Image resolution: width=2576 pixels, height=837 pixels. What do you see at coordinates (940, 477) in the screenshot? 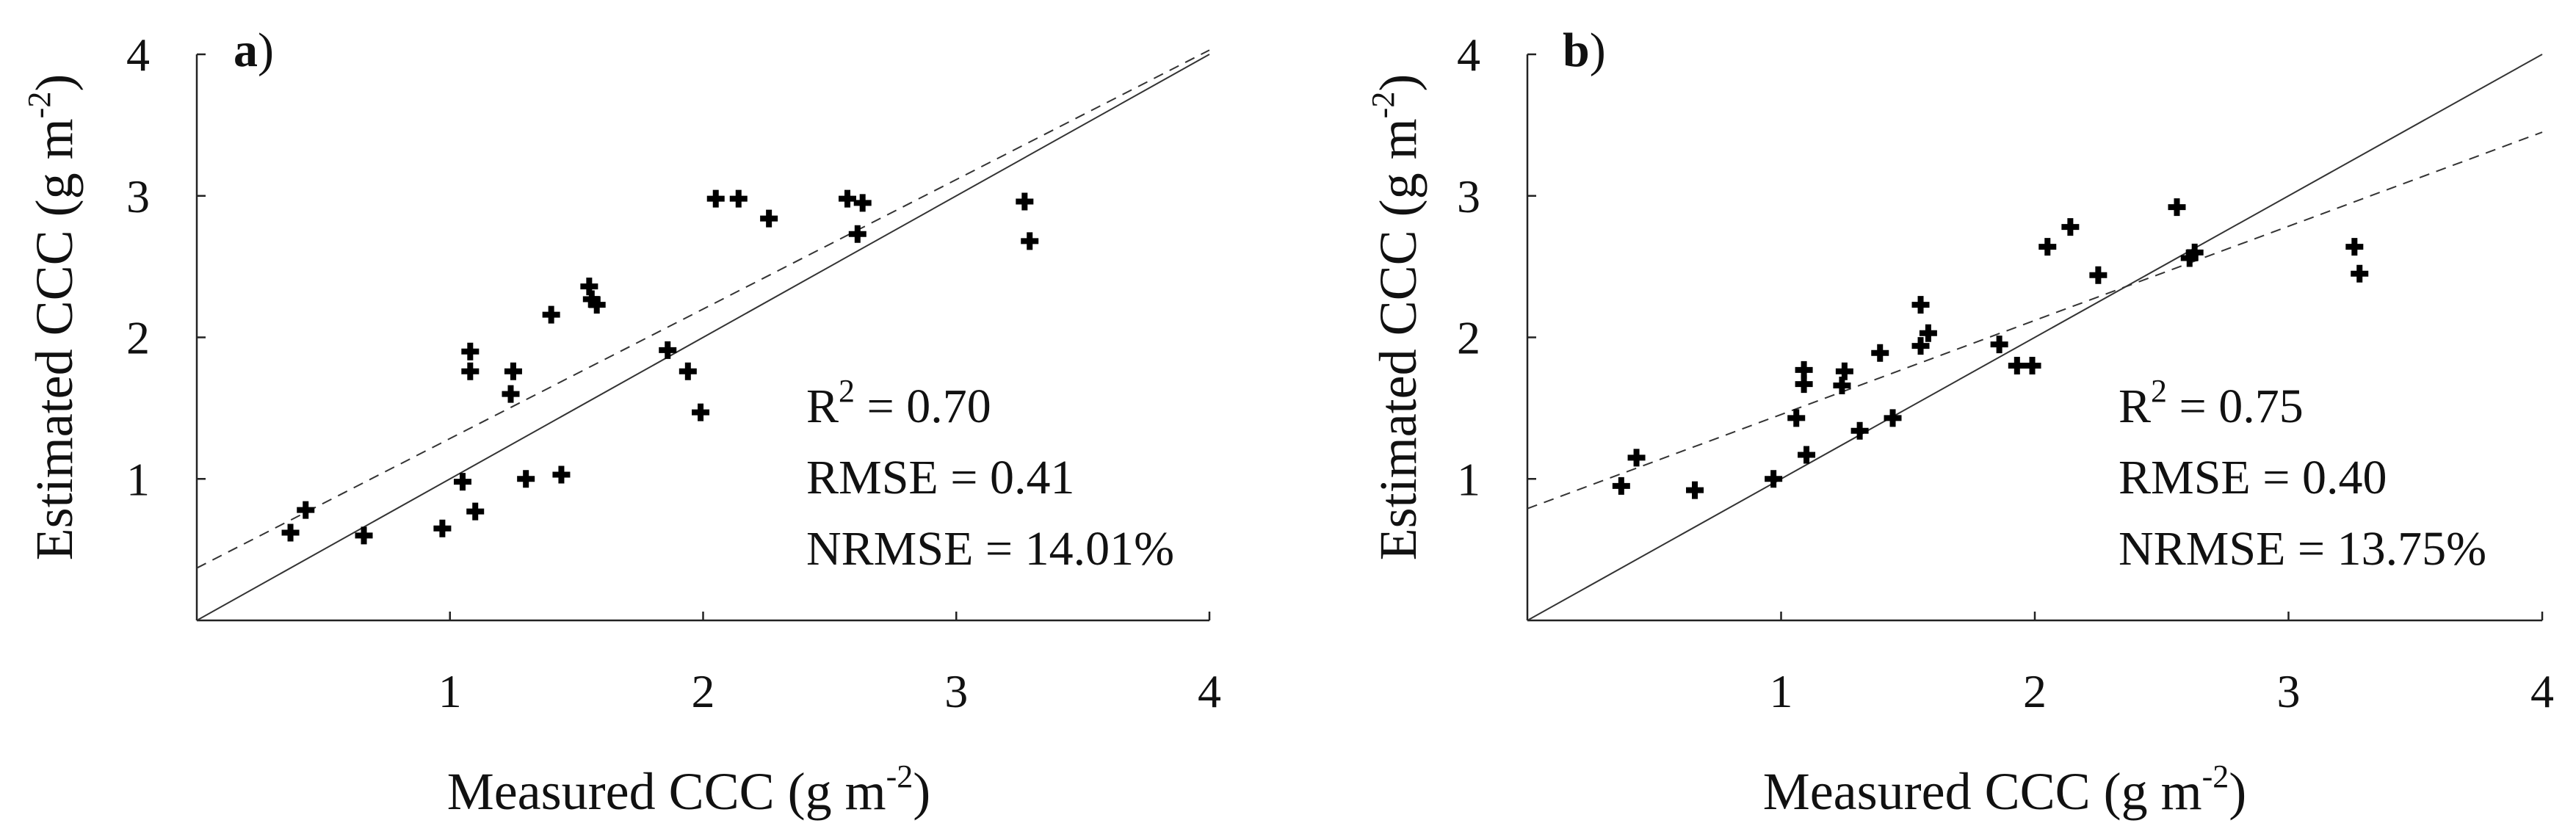
I see `rmse-text-a: RMSE = 0.41` at bounding box center [940, 477].